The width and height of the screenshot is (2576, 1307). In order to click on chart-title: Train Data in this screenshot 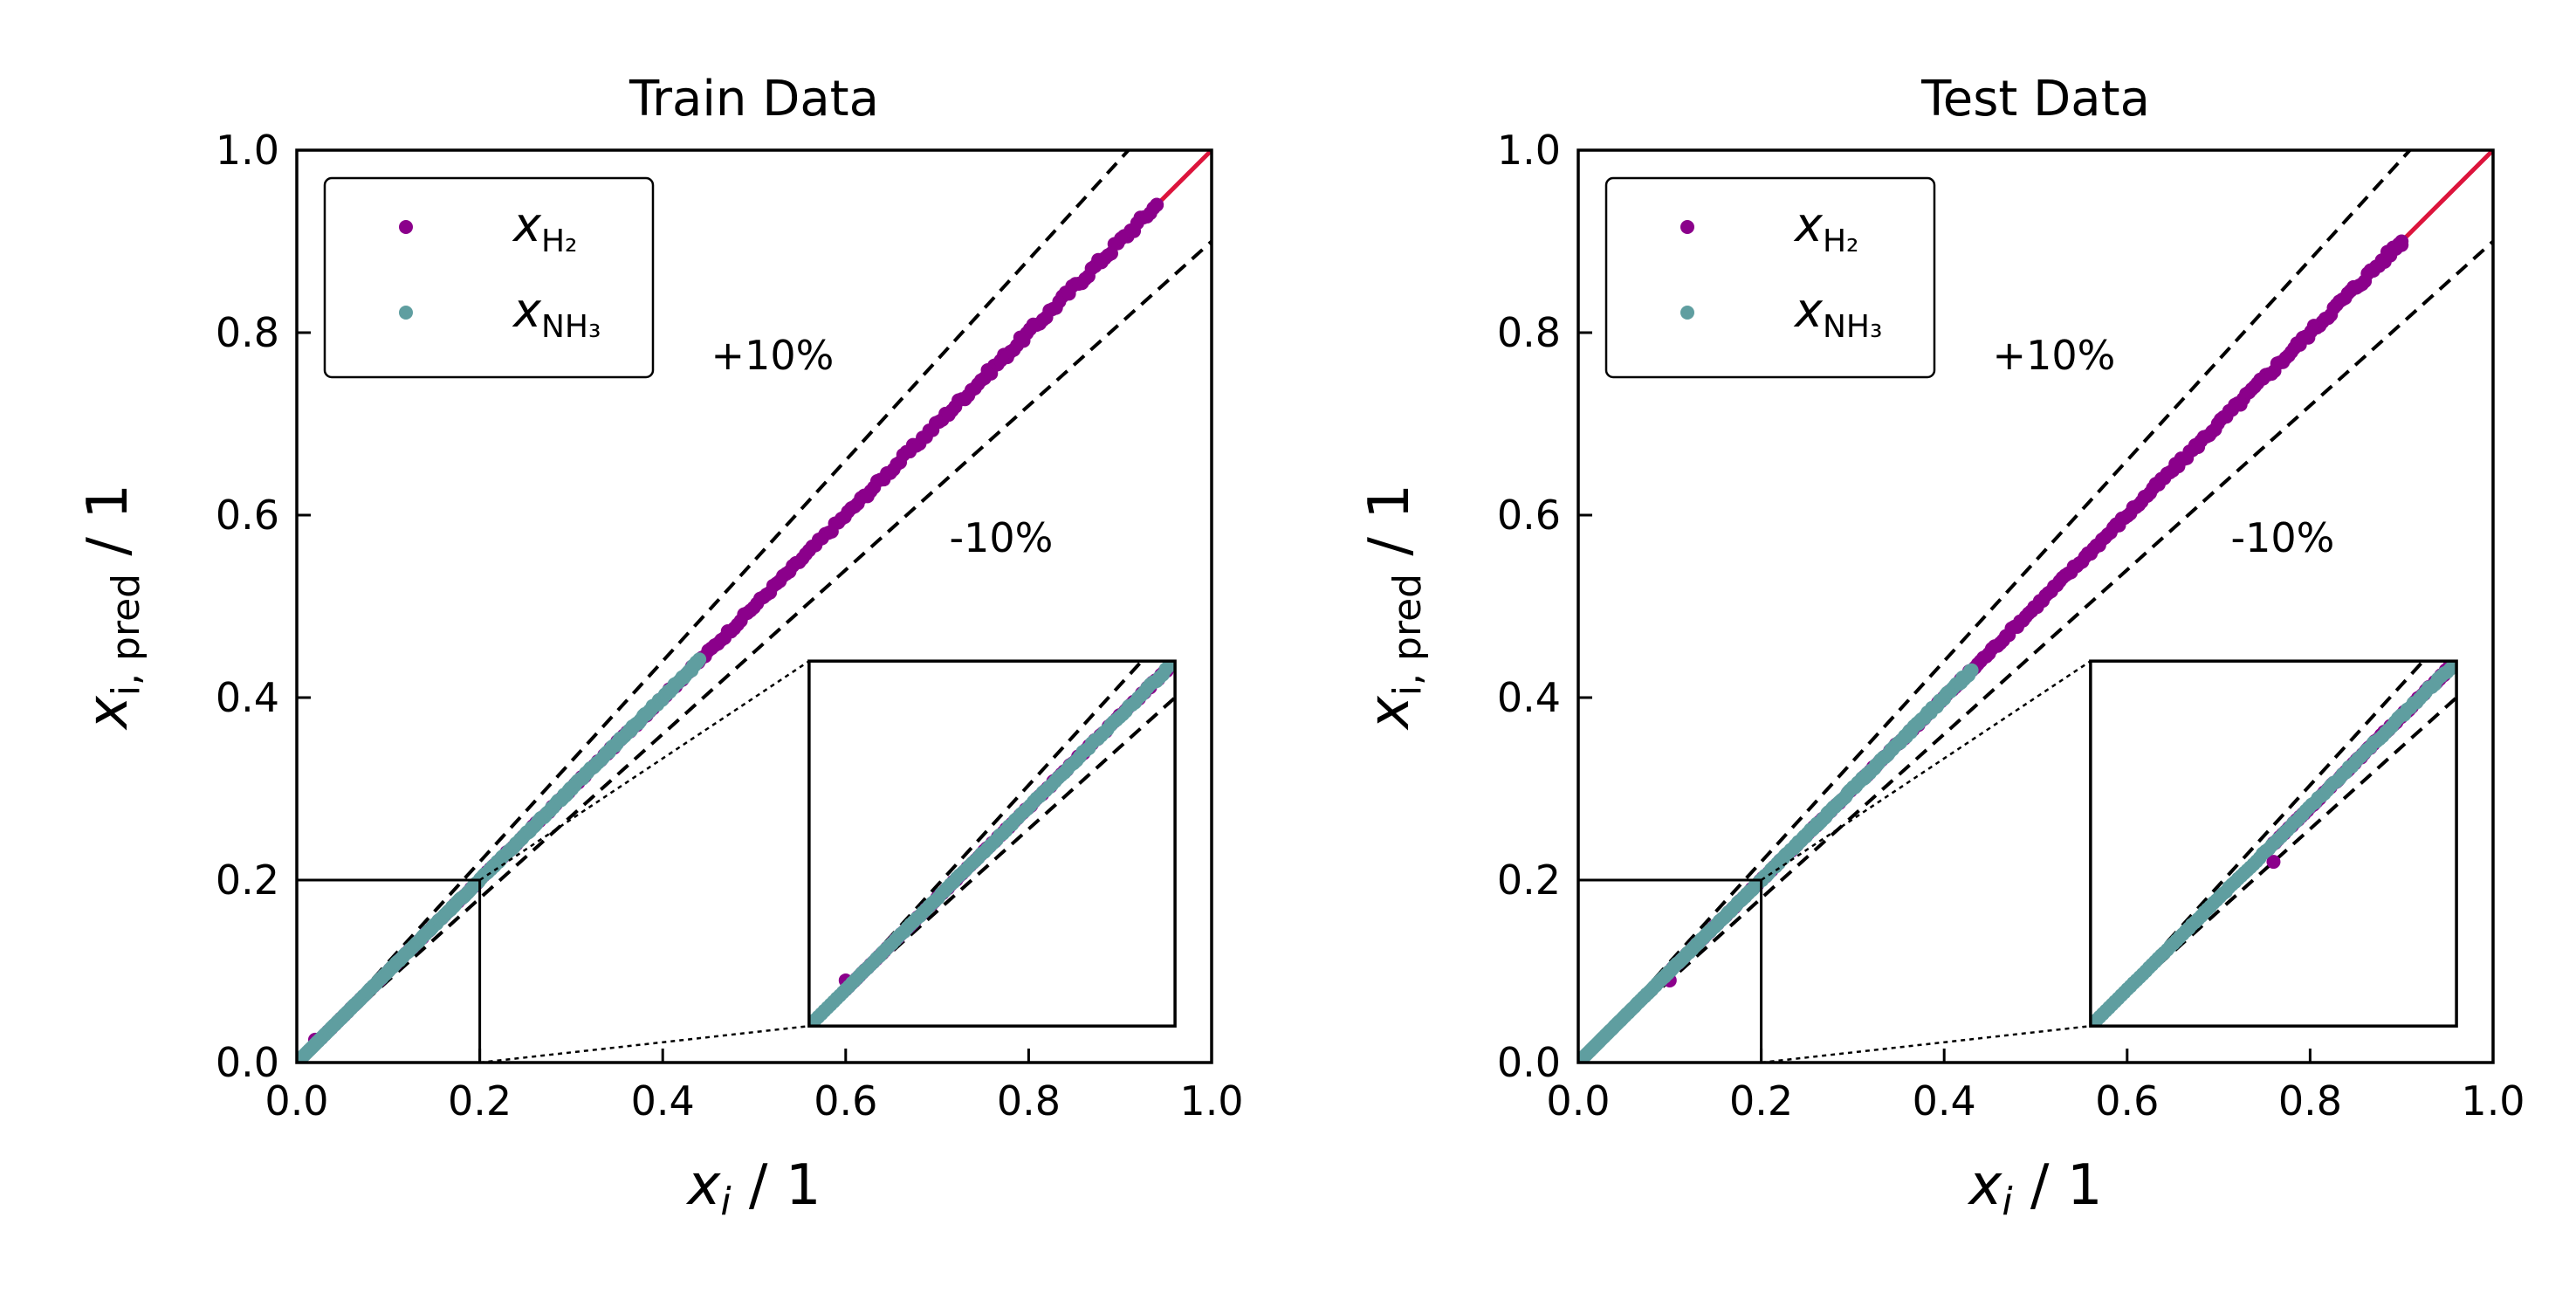, I will do `click(754, 99)`.